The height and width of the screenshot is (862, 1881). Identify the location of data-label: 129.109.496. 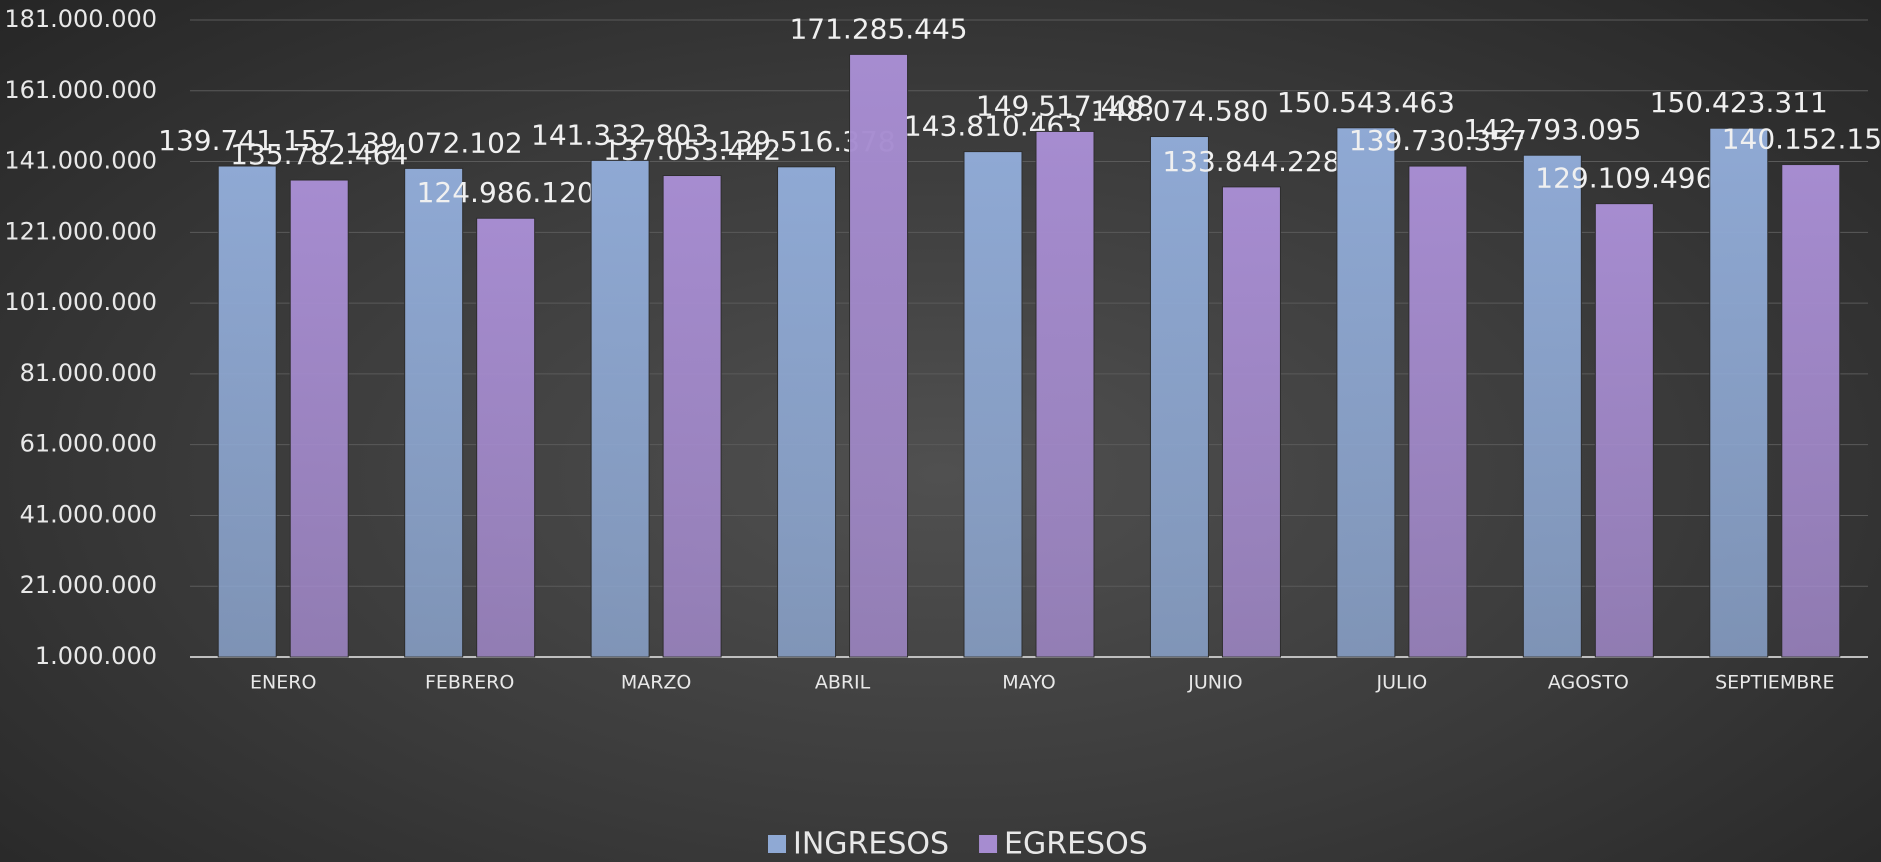
(1624, 178).